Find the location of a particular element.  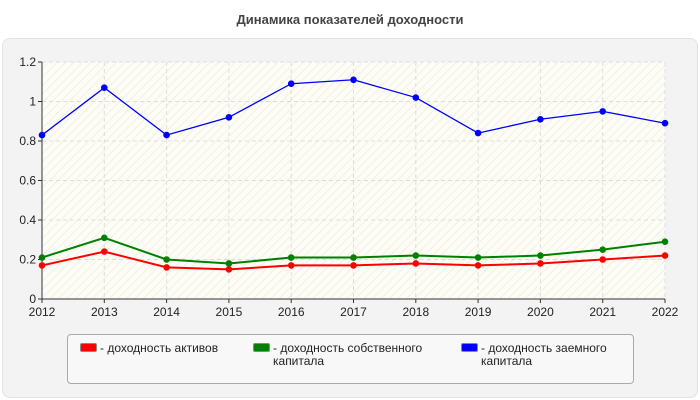

x-tick-label: 2015 is located at coordinates (229, 312).